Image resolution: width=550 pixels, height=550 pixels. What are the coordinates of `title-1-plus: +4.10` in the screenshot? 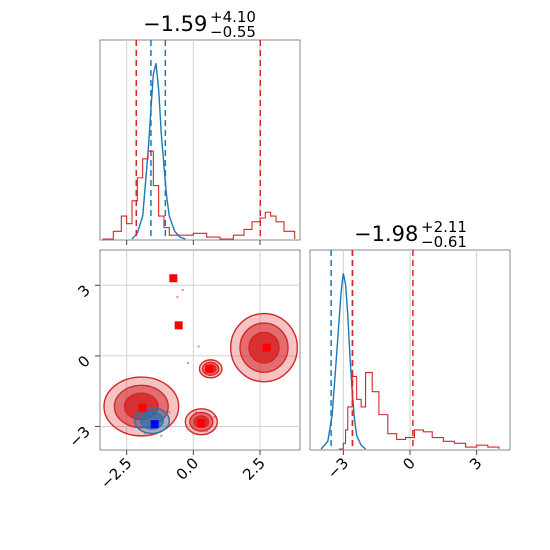 It's located at (233, 17).